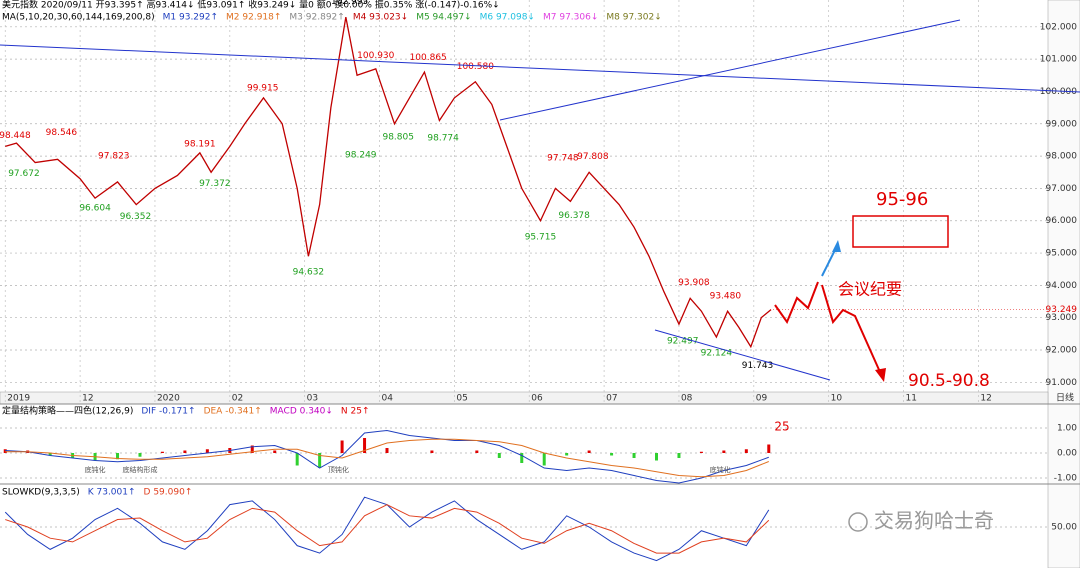 Image resolution: width=1080 pixels, height=568 pixels. Describe the element at coordinates (168, 399) in the screenshot. I see `x-tick-label: 2020` at that location.